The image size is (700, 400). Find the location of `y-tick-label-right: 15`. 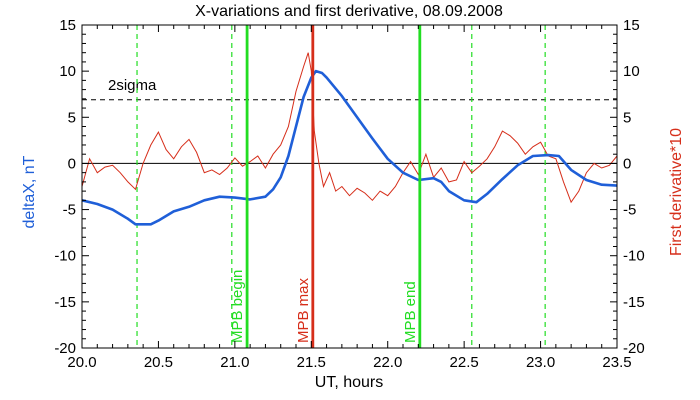

y-tick-label-right: 15 is located at coordinates (631, 25).